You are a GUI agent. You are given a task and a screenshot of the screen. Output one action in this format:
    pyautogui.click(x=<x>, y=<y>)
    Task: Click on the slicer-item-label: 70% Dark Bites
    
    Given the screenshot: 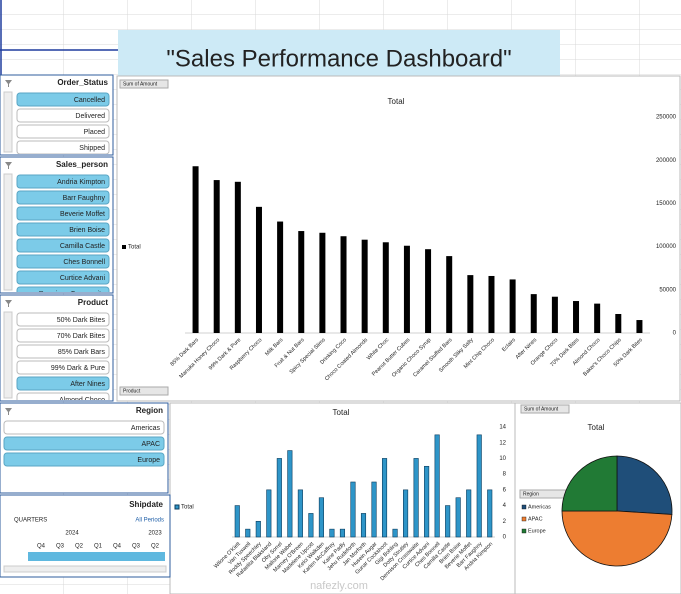 What is the action you would take?
    pyautogui.click(x=81, y=336)
    